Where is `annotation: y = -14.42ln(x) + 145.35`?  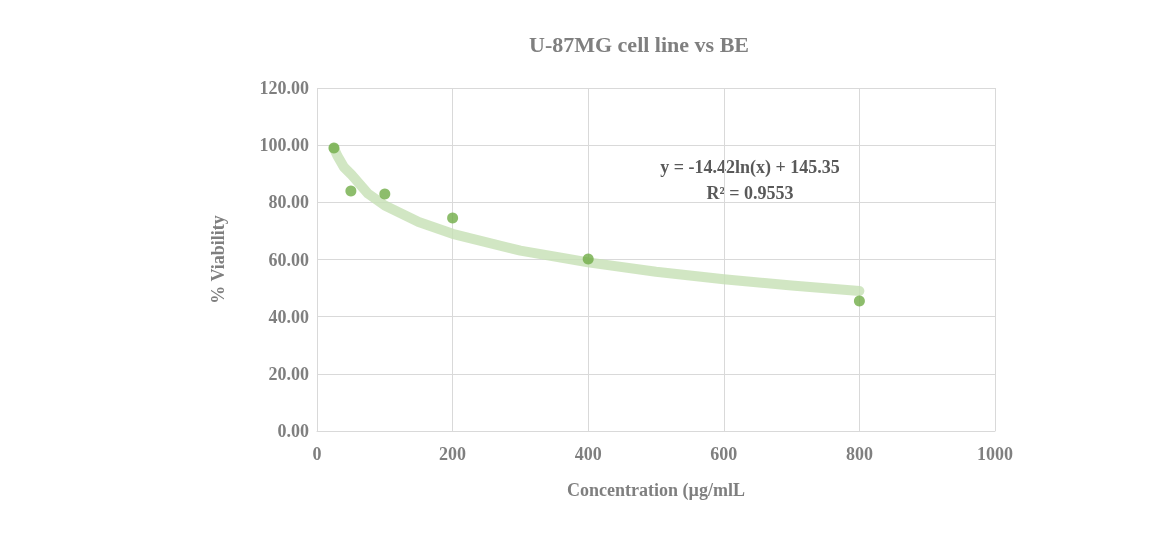
annotation: y = -14.42ln(x) + 145.35 is located at coordinates (750, 167).